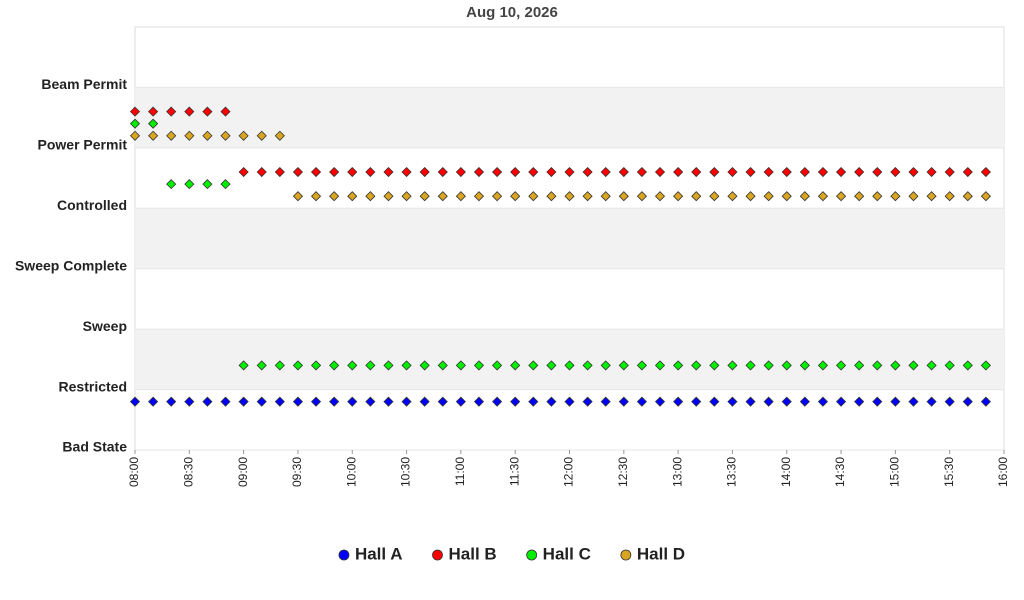 The width and height of the screenshot is (1024, 600). Describe the element at coordinates (406, 472) in the screenshot. I see `x-tick-label: 10:30` at that location.